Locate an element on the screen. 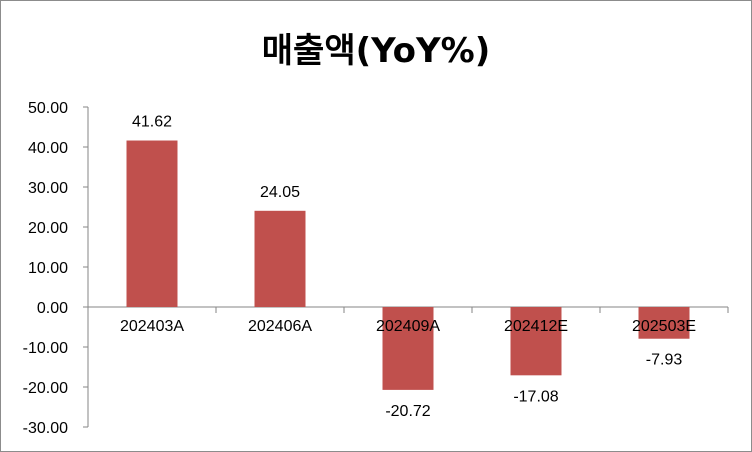 The height and width of the screenshot is (452, 752). y-tick-label: -30.00 is located at coordinates (45, 428).